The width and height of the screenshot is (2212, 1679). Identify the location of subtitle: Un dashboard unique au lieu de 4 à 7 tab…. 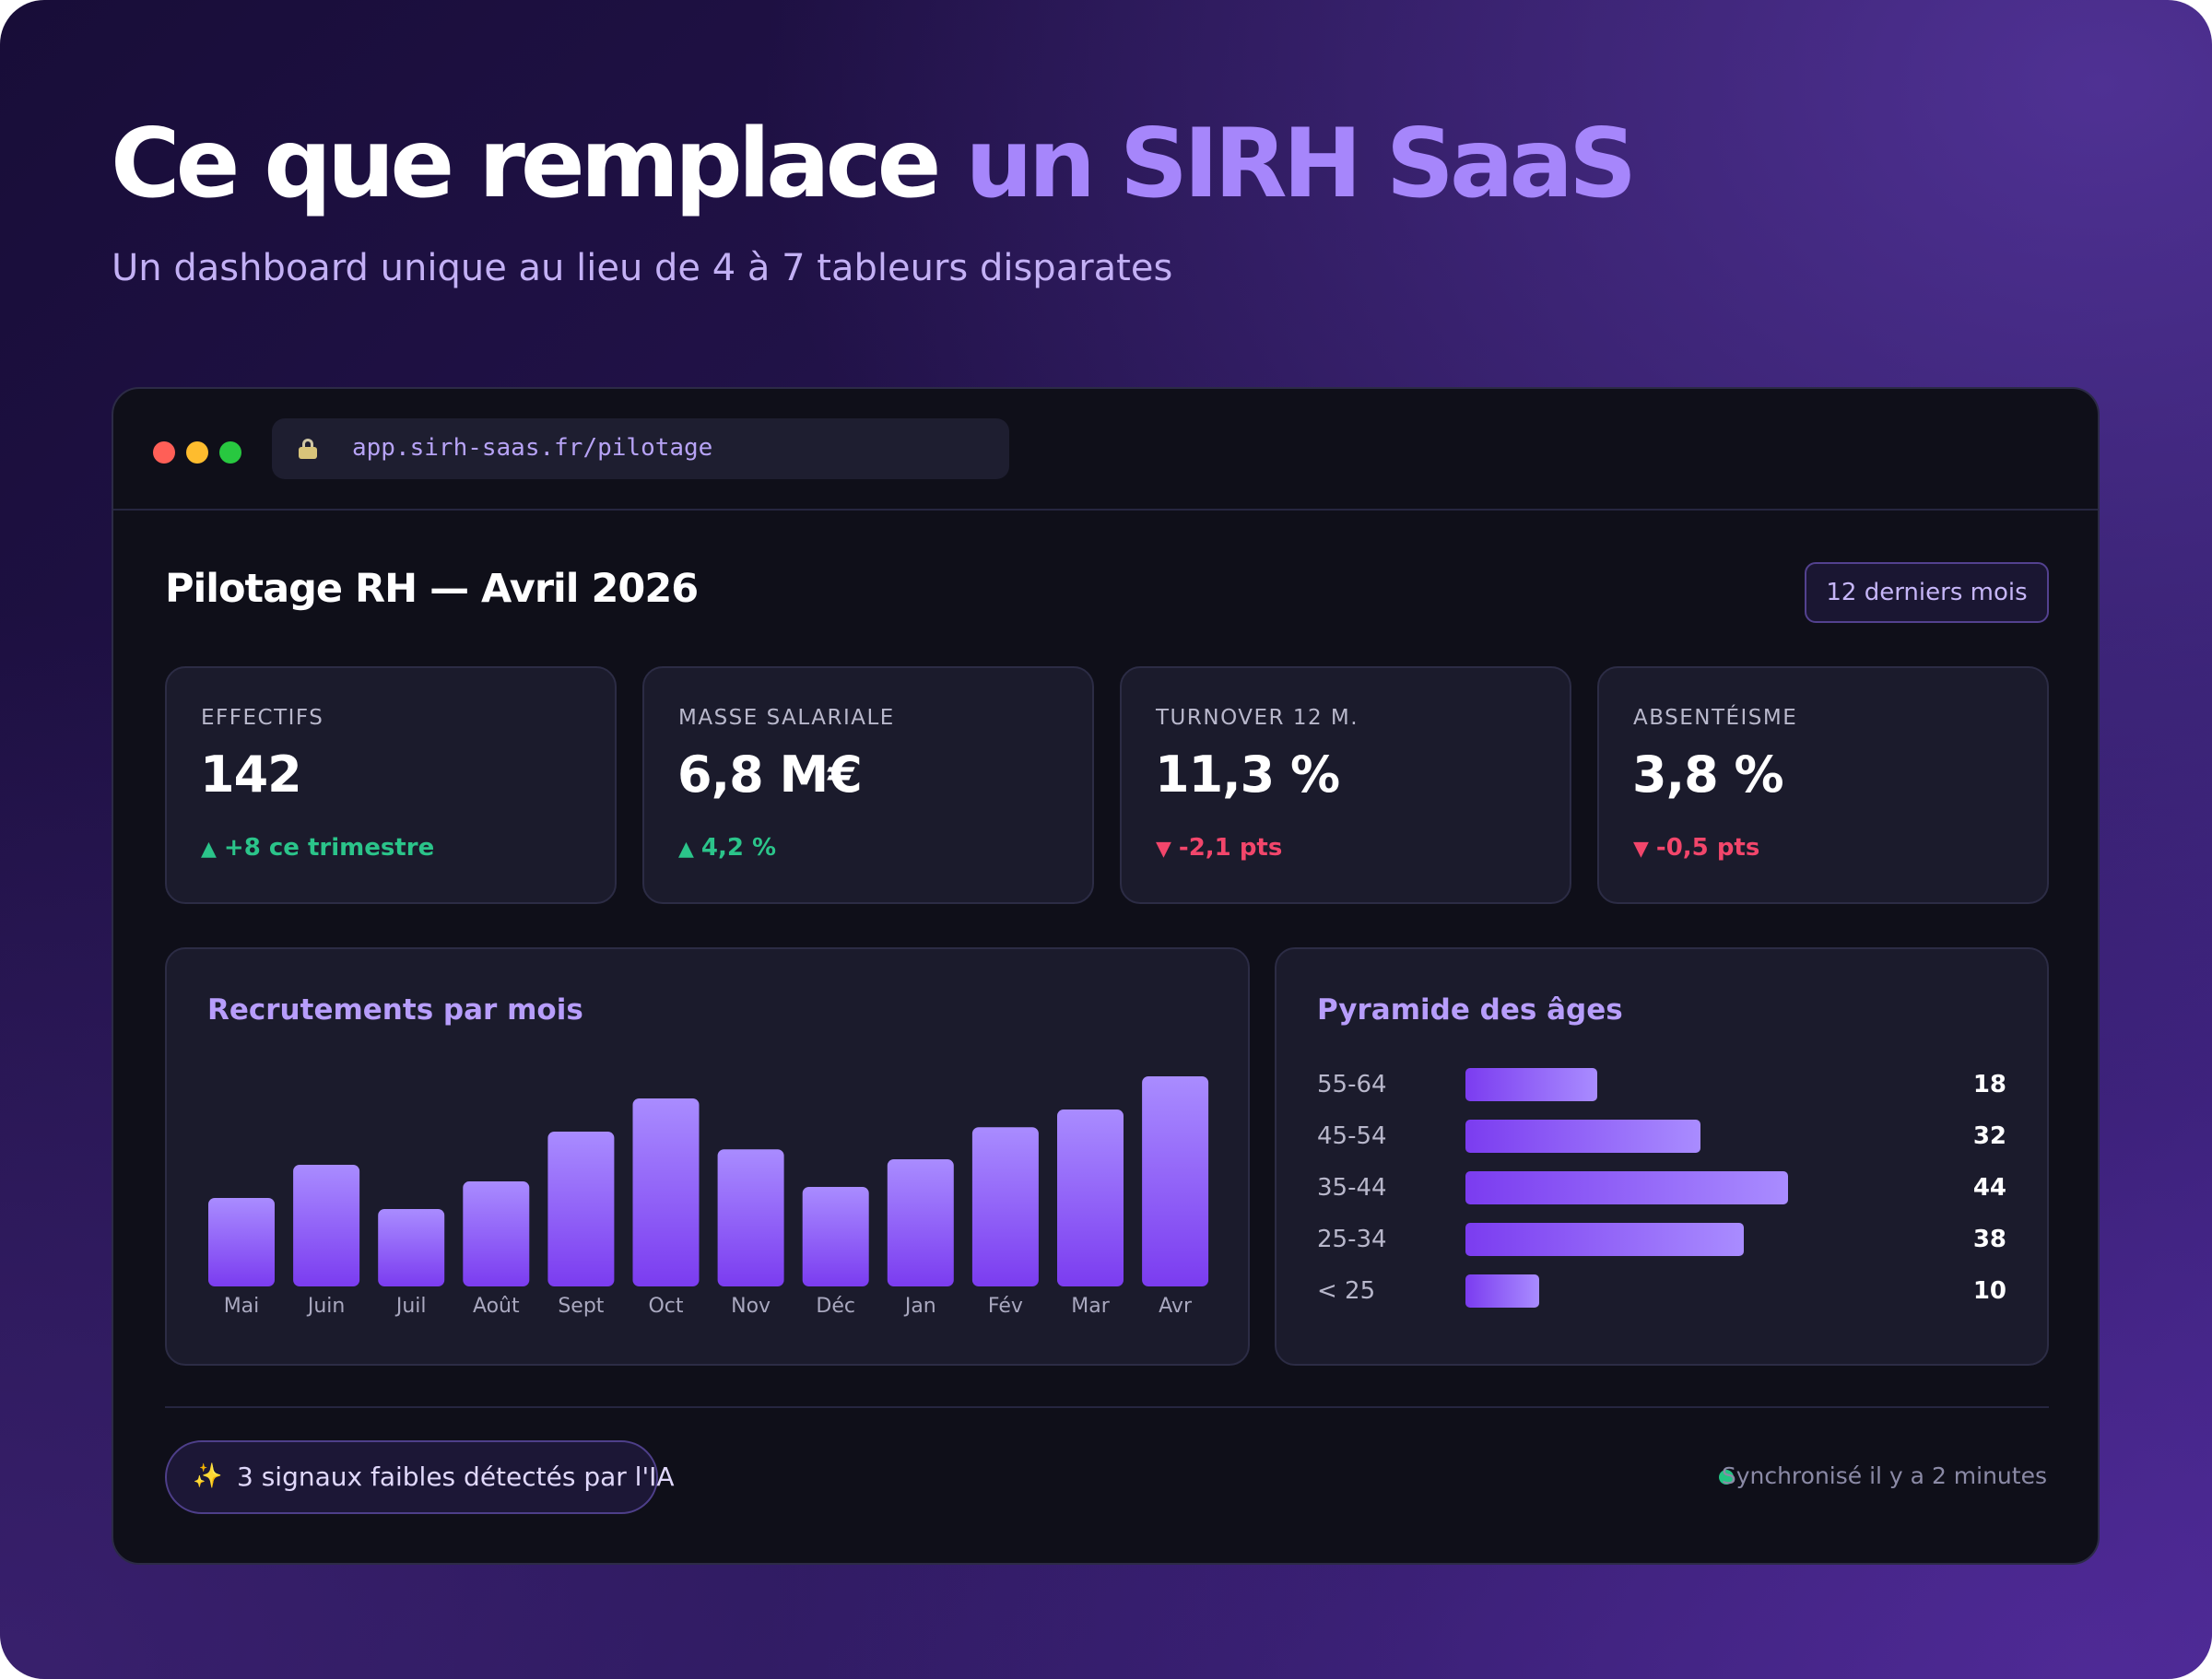
(642, 268).